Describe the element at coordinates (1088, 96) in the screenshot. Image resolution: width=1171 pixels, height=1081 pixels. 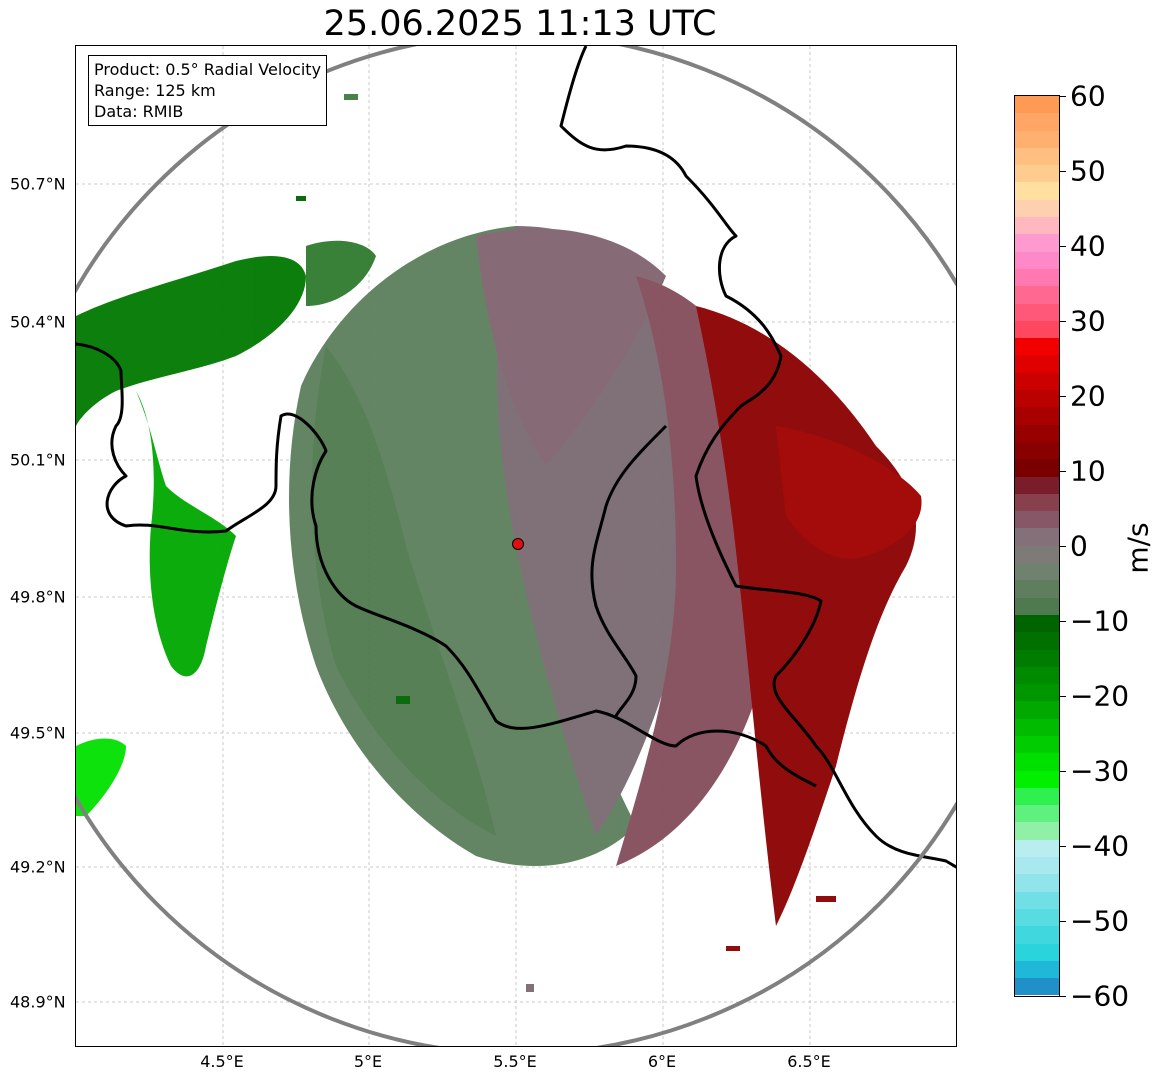
I see `colorbar-tick-label: 60` at that location.